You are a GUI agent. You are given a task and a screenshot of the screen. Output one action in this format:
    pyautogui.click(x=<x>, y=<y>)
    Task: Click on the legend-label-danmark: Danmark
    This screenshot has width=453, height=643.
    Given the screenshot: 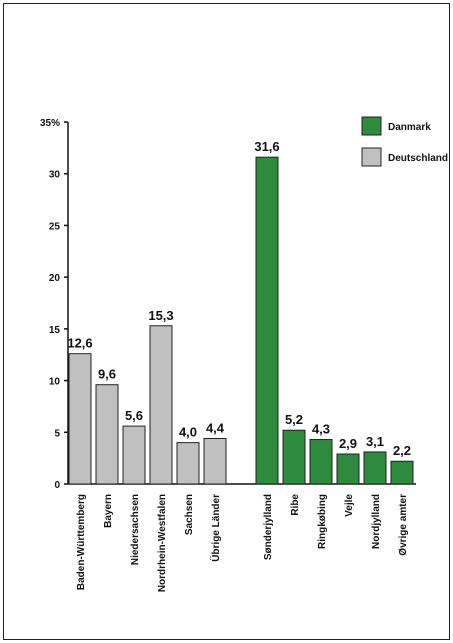 What is the action you would take?
    pyautogui.click(x=409, y=127)
    